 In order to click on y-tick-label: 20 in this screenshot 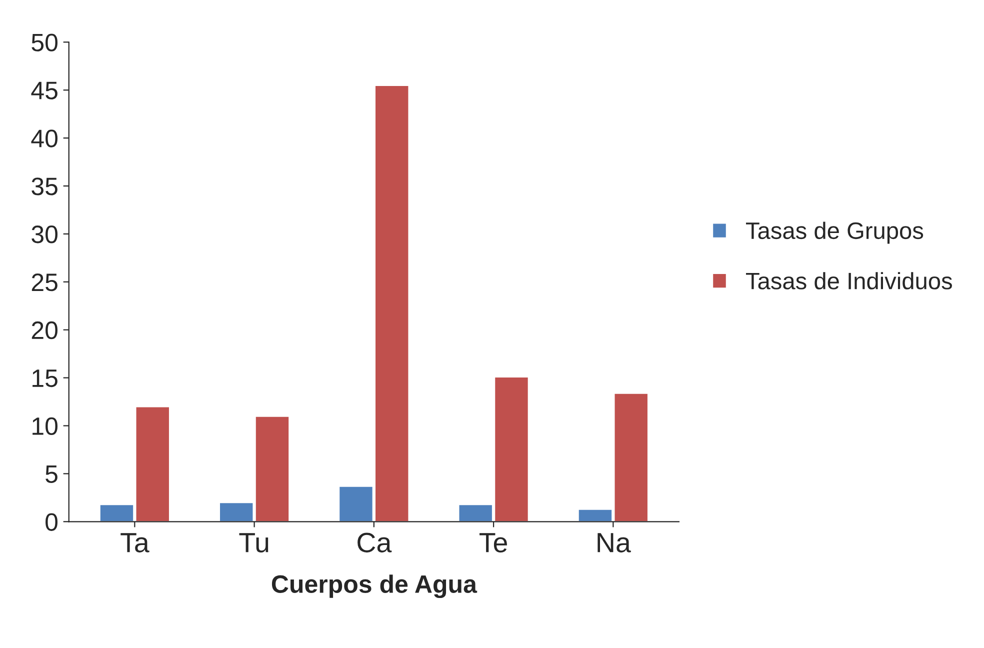, I will do `click(45, 330)`.